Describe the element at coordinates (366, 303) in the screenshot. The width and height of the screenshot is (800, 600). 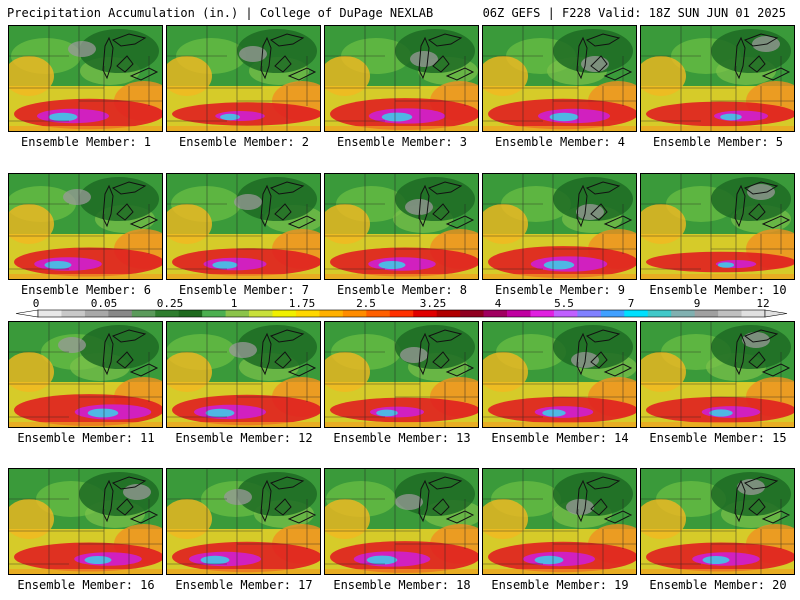
I see `colorbar-tick-label: 2.5` at that location.